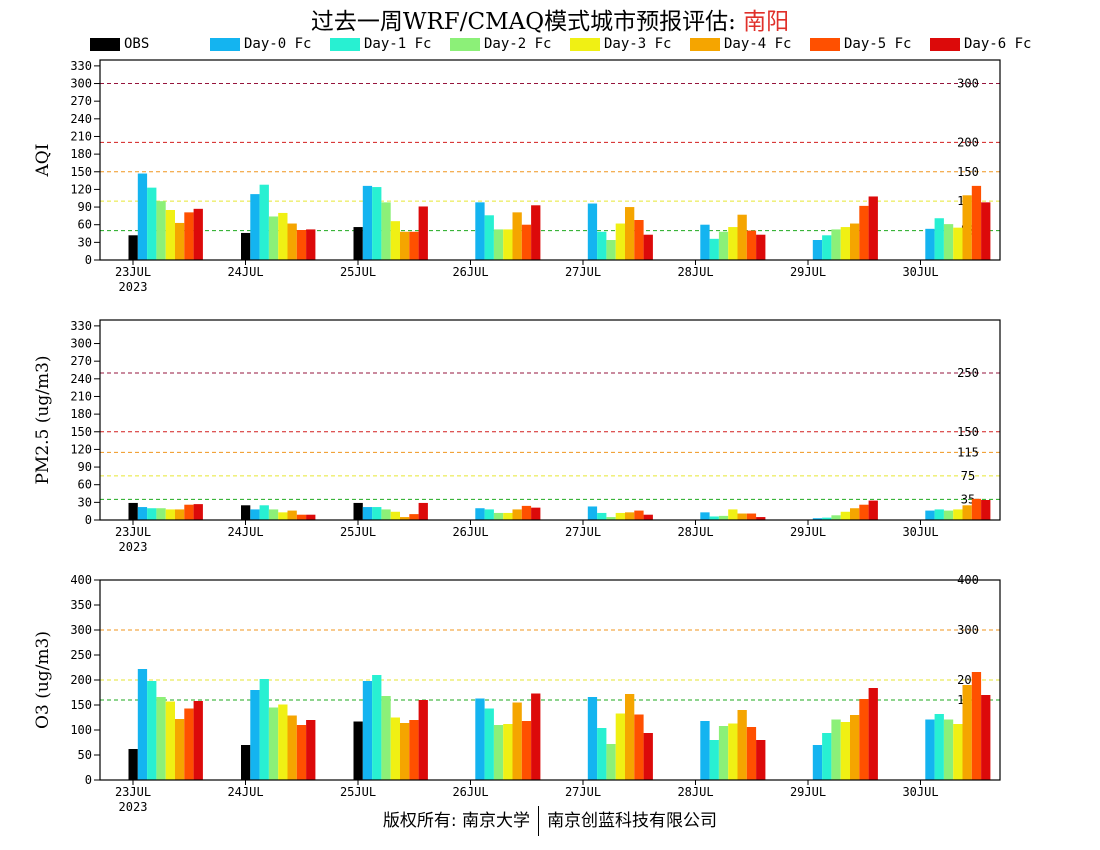 This screenshot has width=1100, height=850. Describe the element at coordinates (358, 243) in the screenshot. I see `bar-obs-25jul` at that location.